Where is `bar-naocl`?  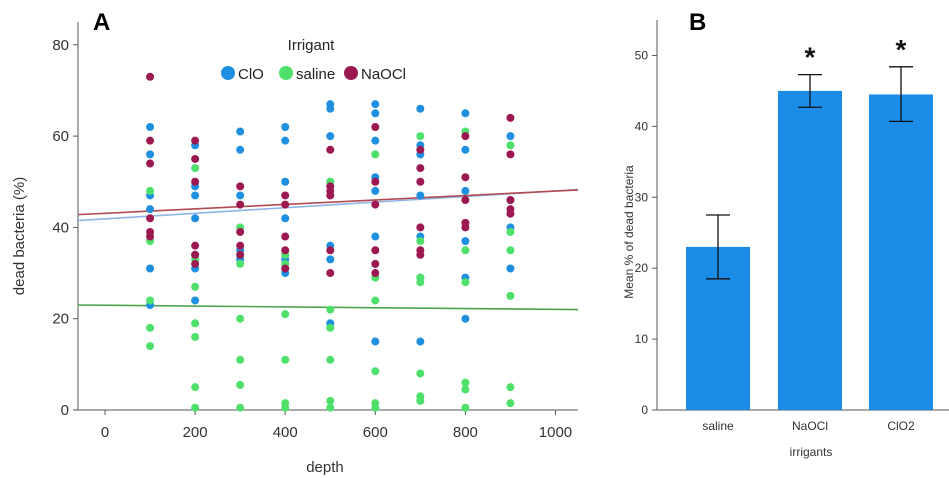
bar-naocl is located at coordinates (810, 250).